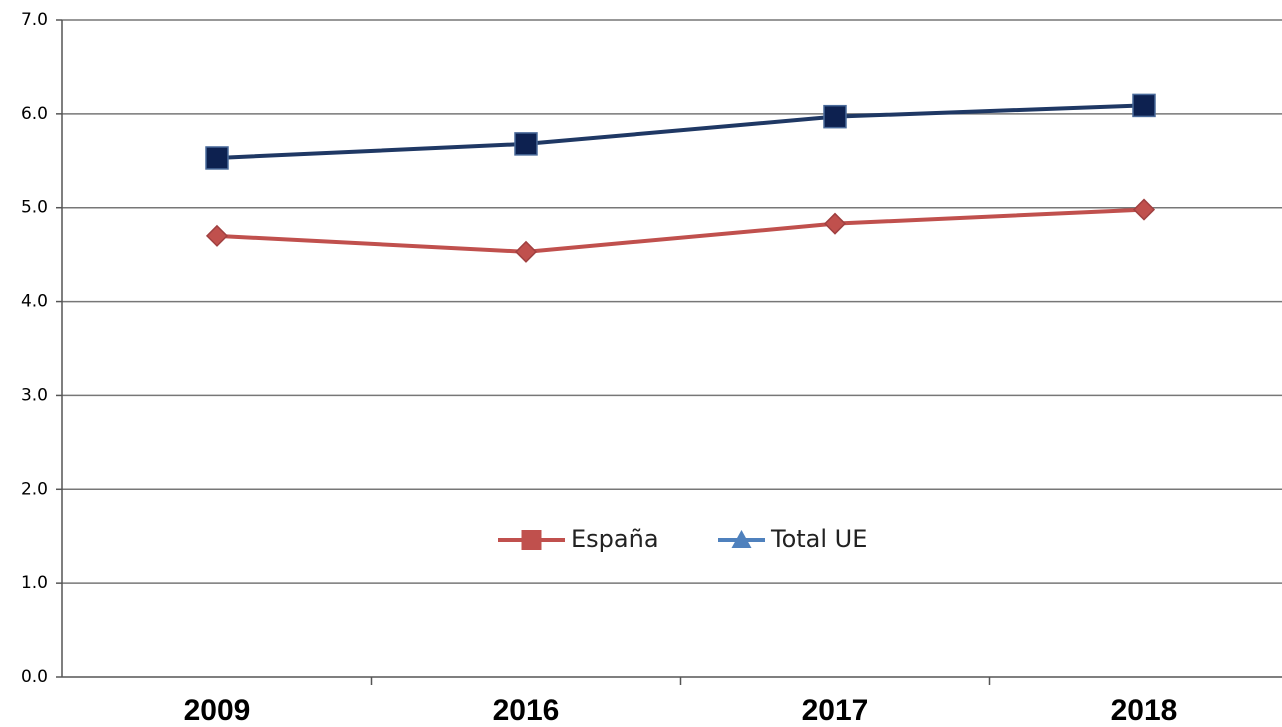 This screenshot has width=1282, height=727. I want to click on y-tick-label: 1.0, so click(34, 583).